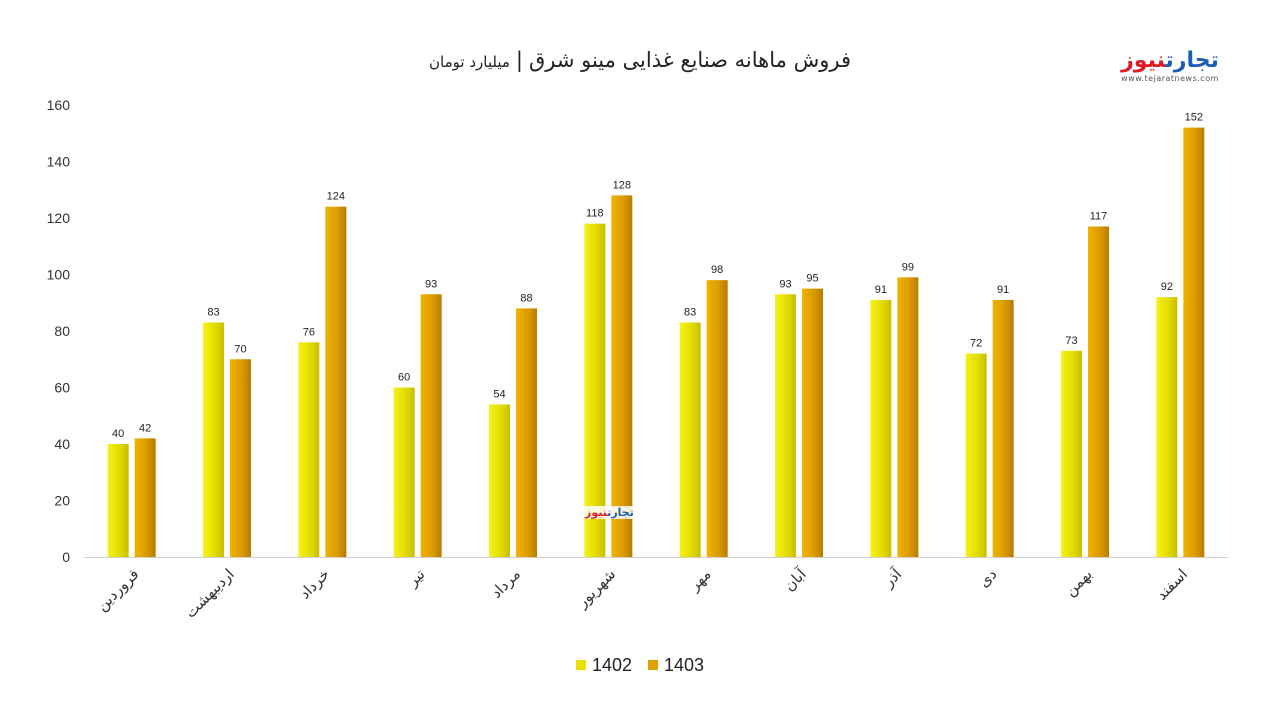  What do you see at coordinates (59, 218) in the screenshot?
I see `y-tick-label: 120` at bounding box center [59, 218].